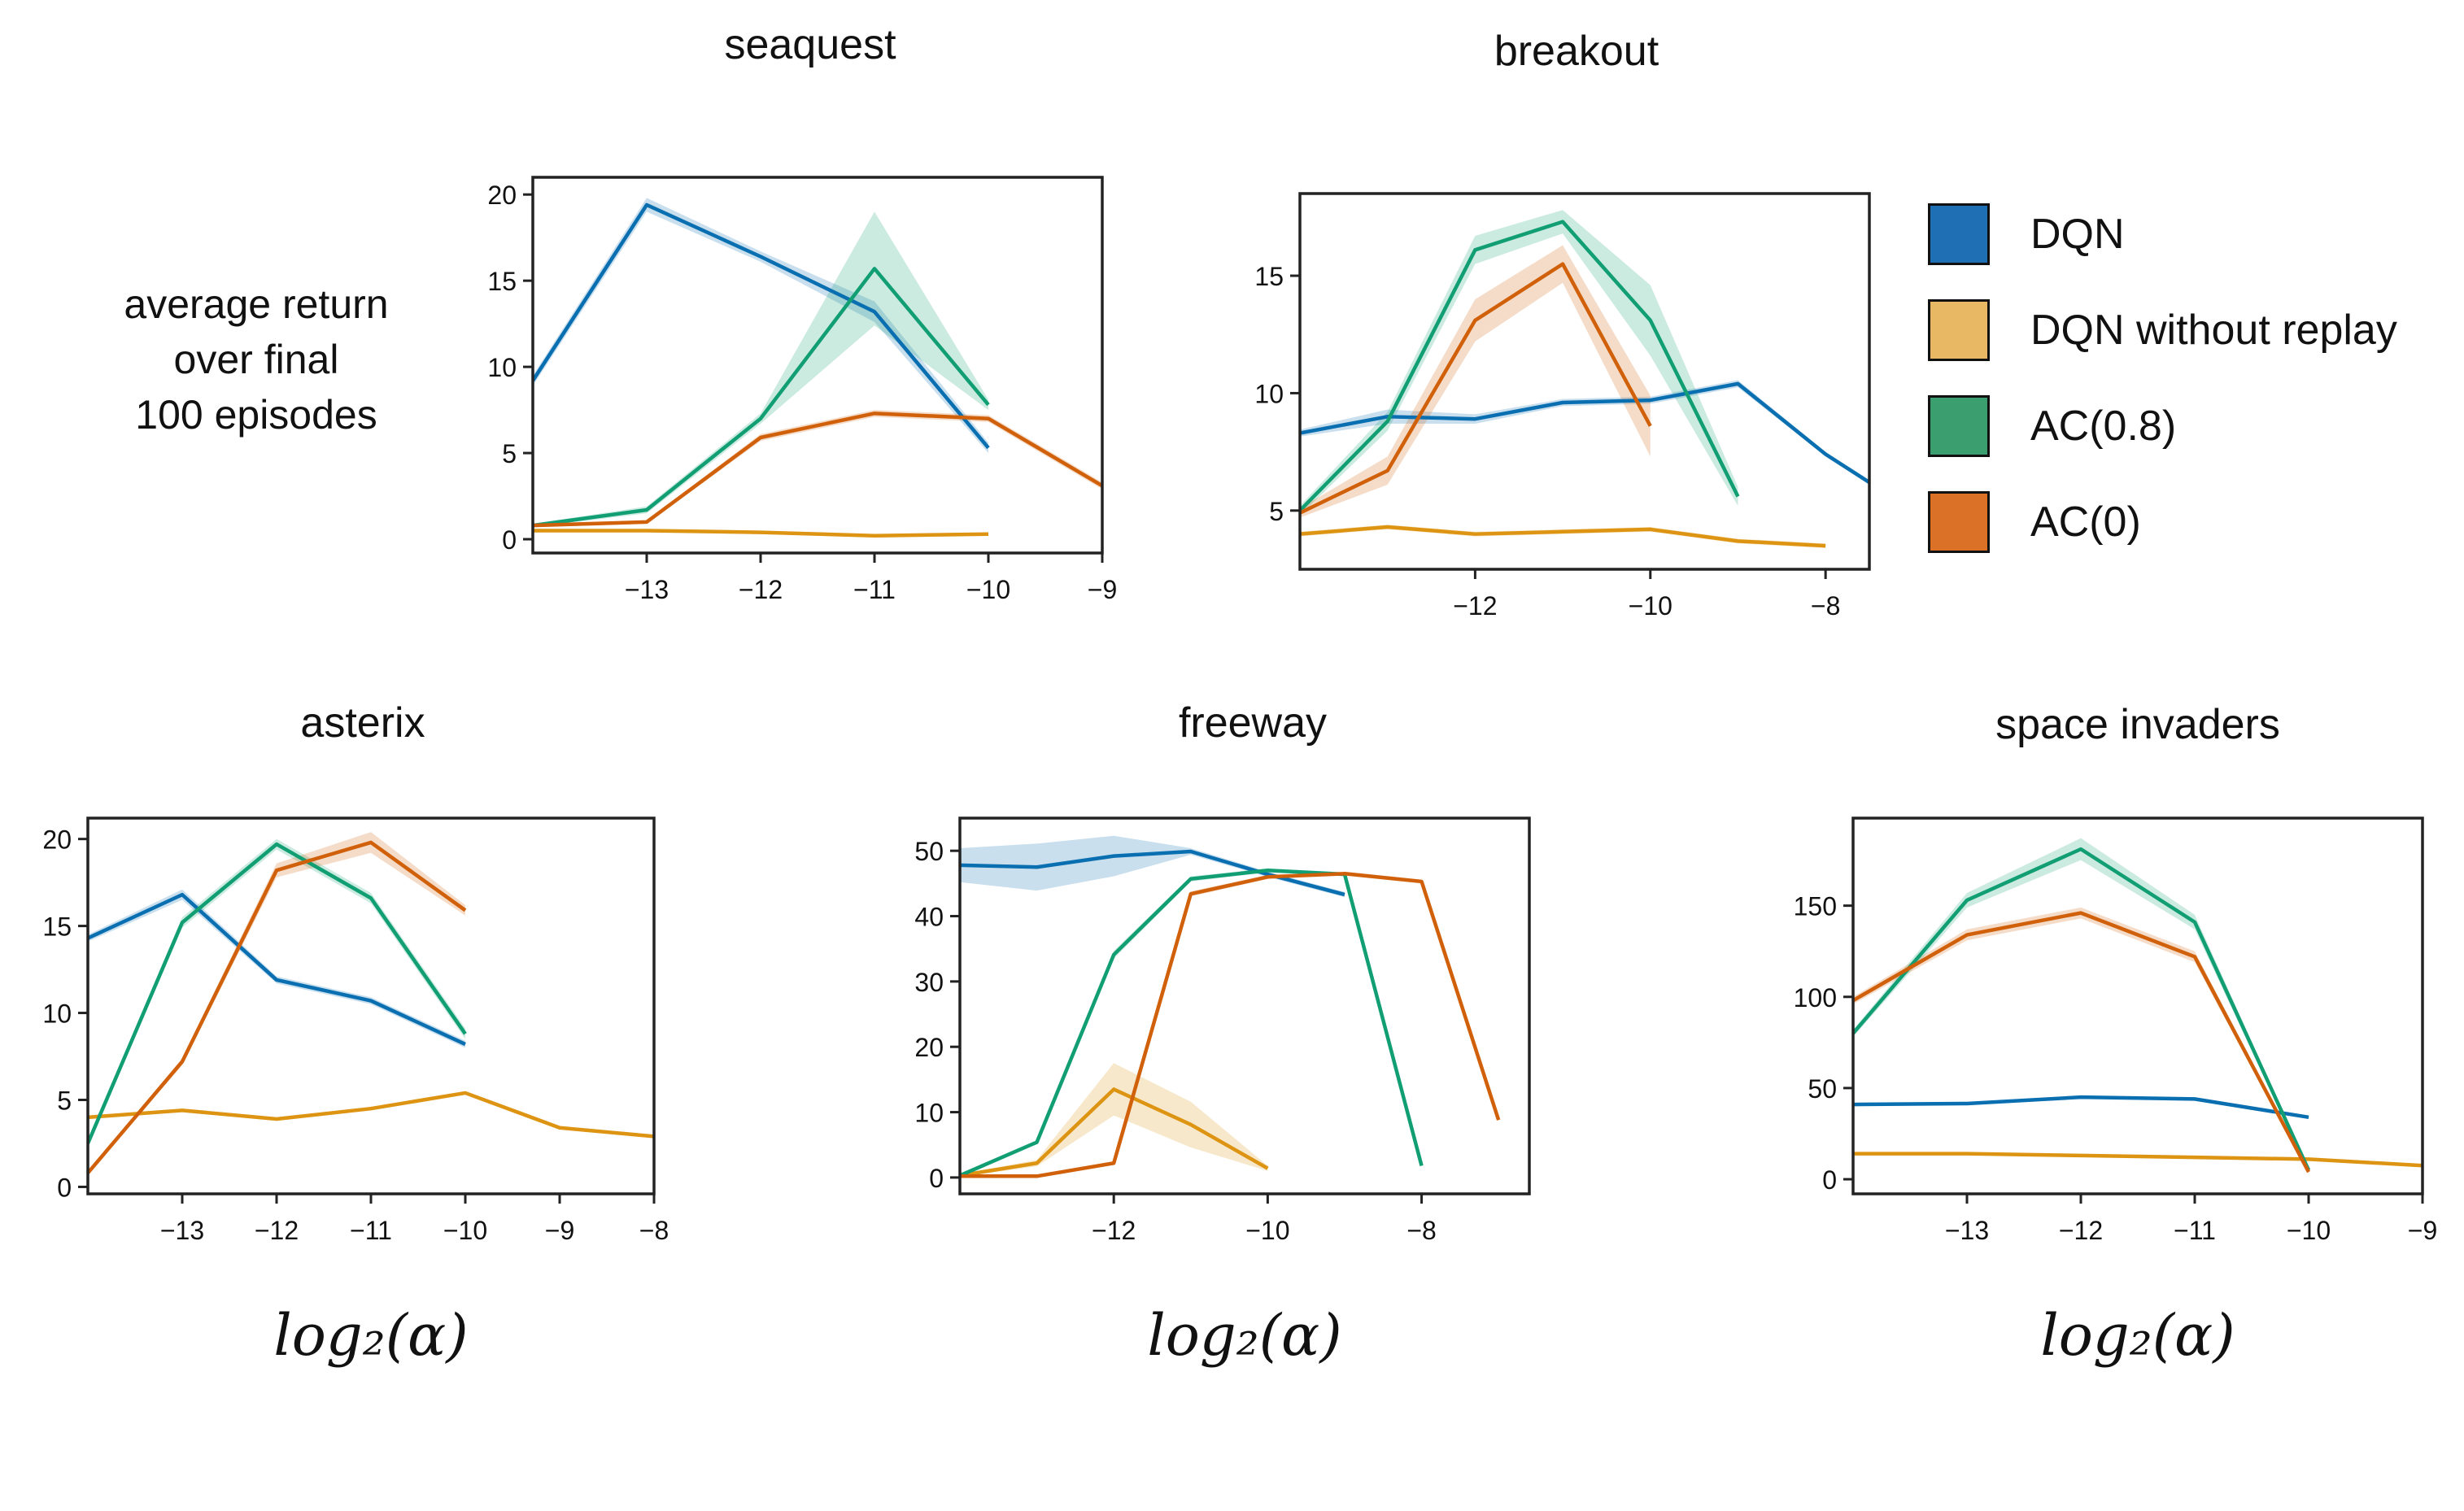 The height and width of the screenshot is (1511, 2464). I want to click on y-tick-label-freeway: 50, so click(929, 851).